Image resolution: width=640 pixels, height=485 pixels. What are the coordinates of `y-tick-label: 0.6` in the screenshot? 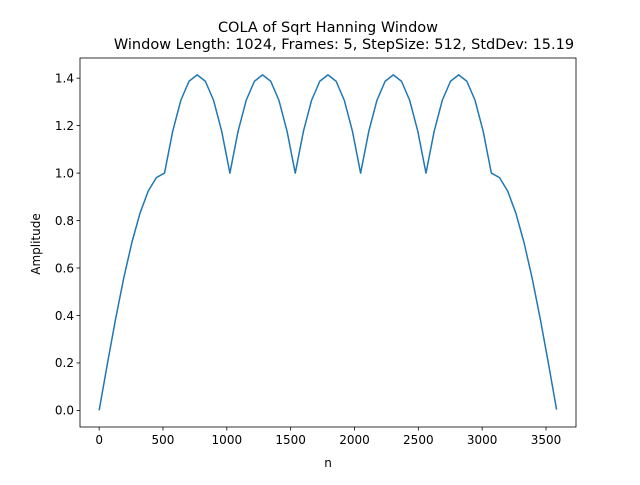 It's located at (64, 268).